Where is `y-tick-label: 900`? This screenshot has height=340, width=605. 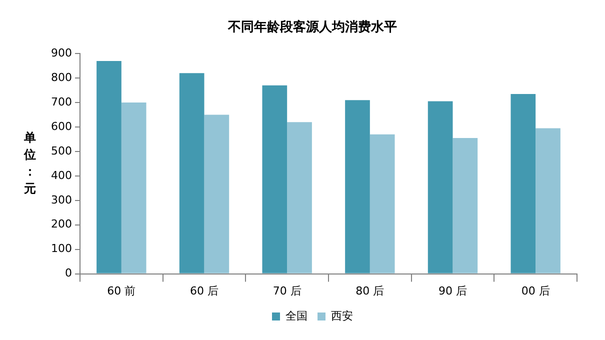
y-tick-label: 900 is located at coordinates (61, 53).